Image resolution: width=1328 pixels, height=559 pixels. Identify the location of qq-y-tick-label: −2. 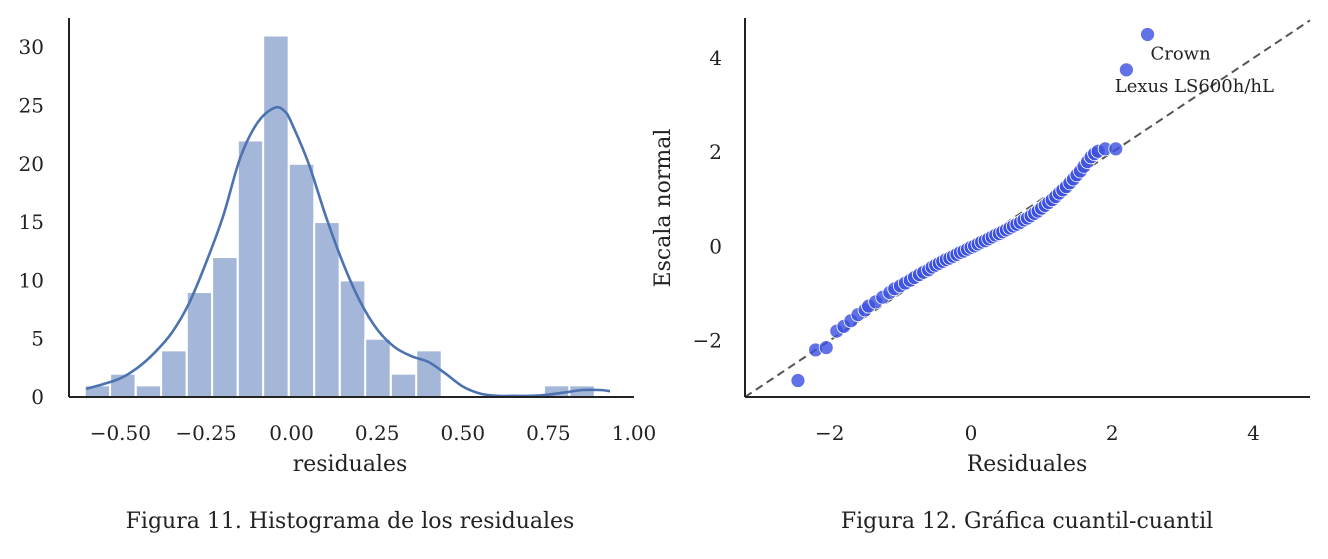
(707, 341).